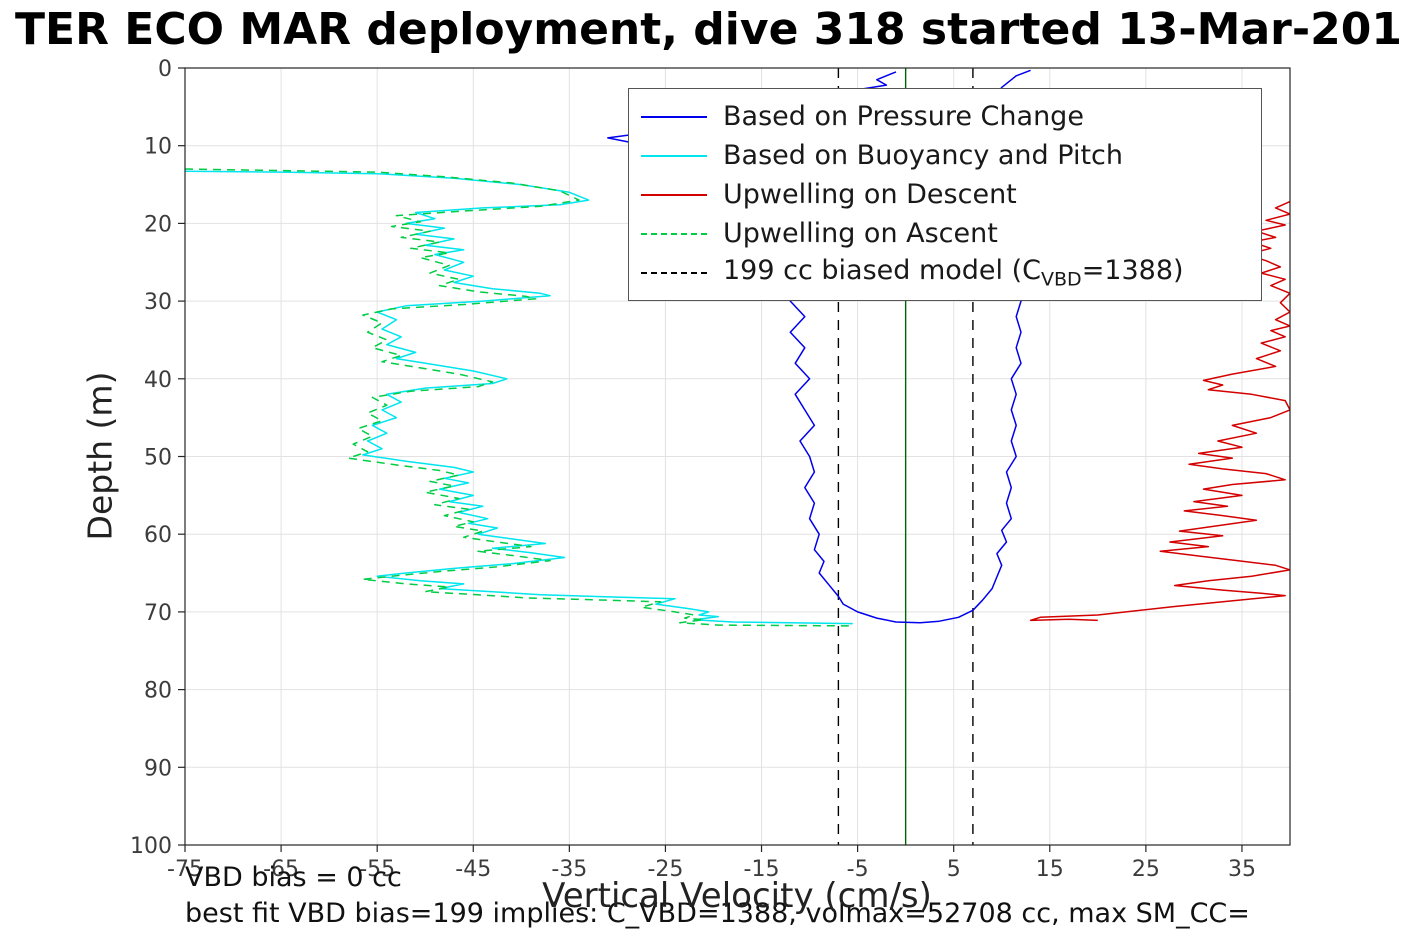 This screenshot has width=1417, height=945. What do you see at coordinates (158, 380) in the screenshot?
I see `y-tick-label: 40` at bounding box center [158, 380].